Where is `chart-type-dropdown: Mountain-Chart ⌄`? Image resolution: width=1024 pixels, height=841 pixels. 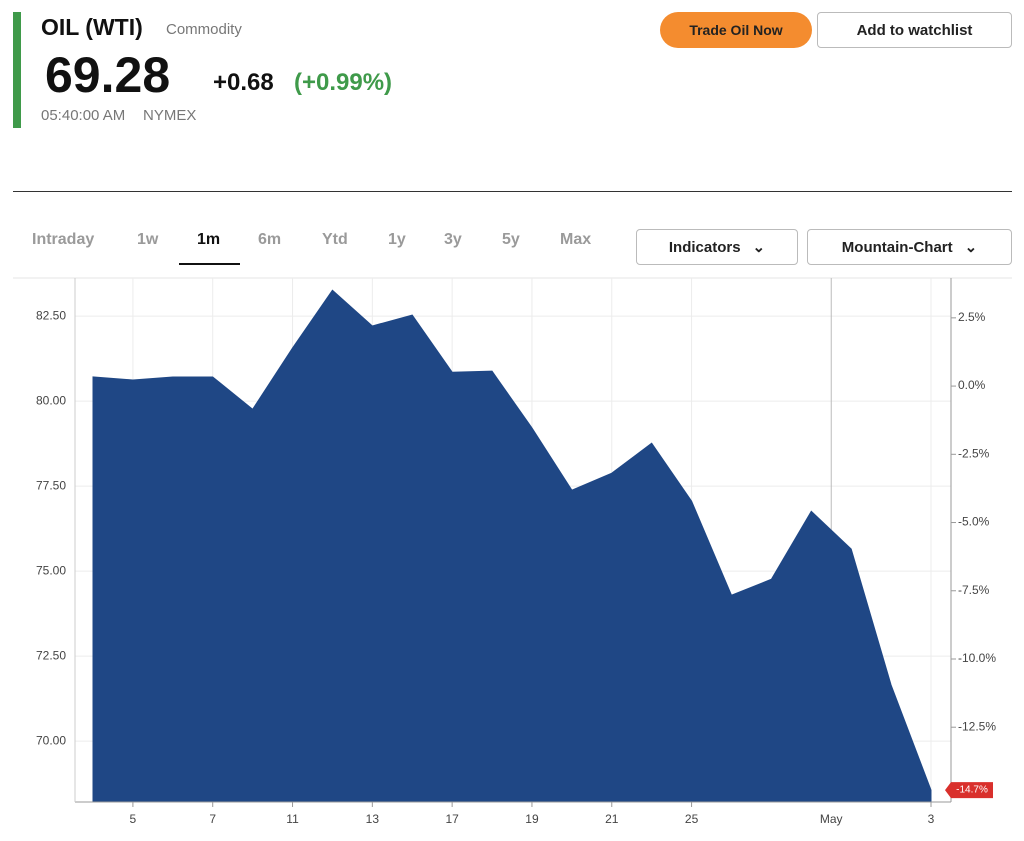
chart-type-dropdown: Mountain-Chart ⌄ is located at coordinates (909, 247).